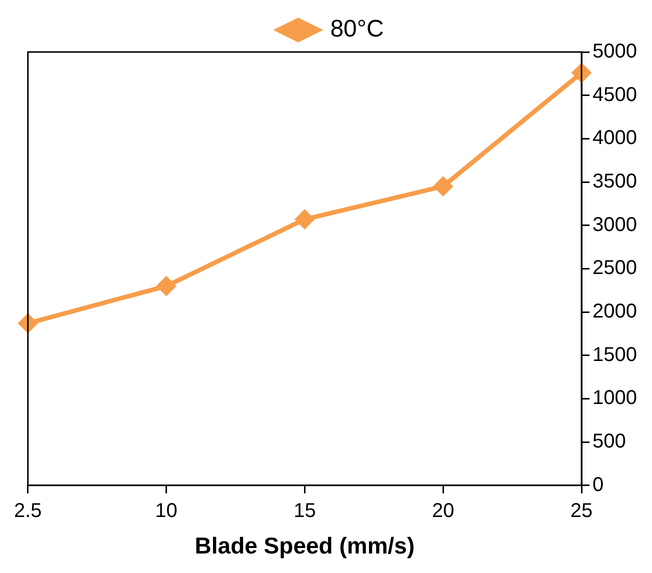 The height and width of the screenshot is (573, 652). I want to click on y-tick-label: 1000, so click(615, 398).